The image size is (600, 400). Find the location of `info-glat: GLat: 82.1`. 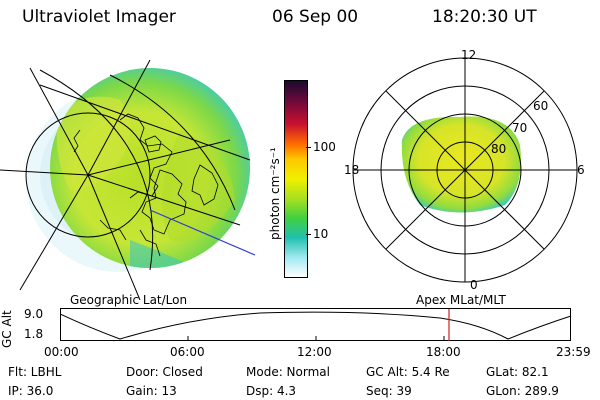

info-glat: GLat: 82.1 is located at coordinates (517, 372).